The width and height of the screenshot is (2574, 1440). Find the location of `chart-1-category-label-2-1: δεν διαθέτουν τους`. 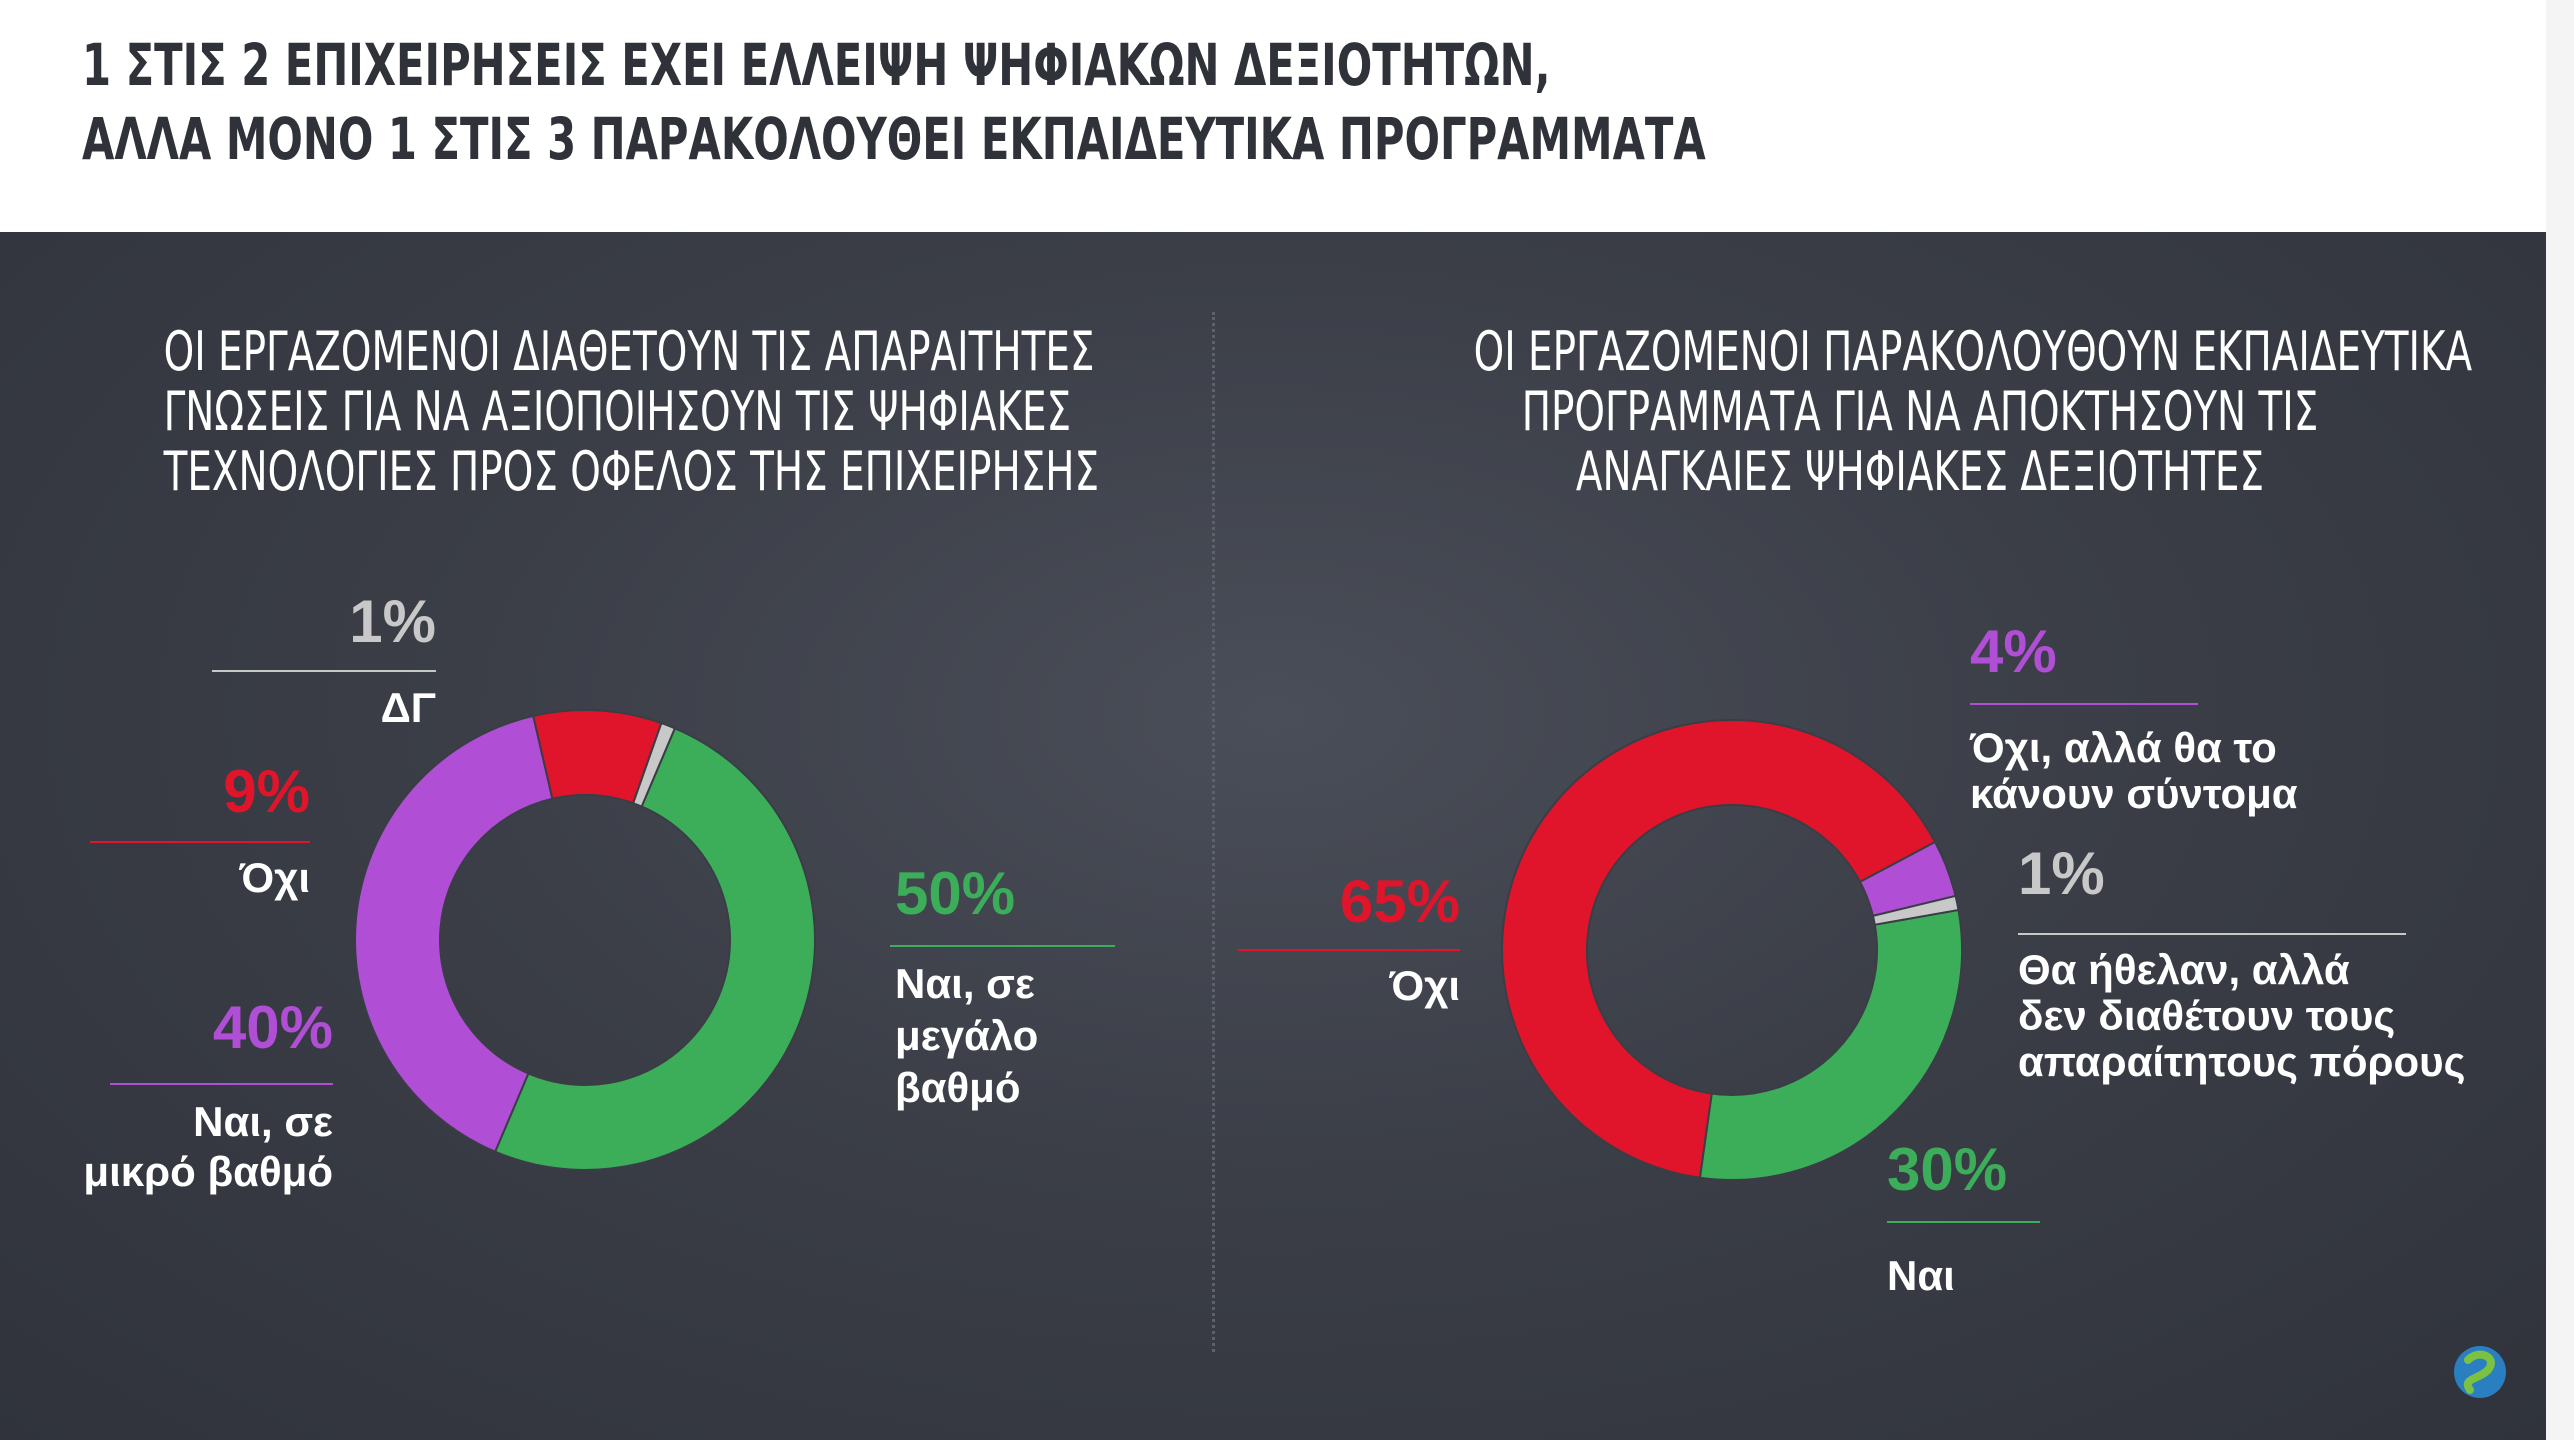

chart-1-category-label-2-1: δεν διαθέτουν τους is located at coordinates (2206, 1015).